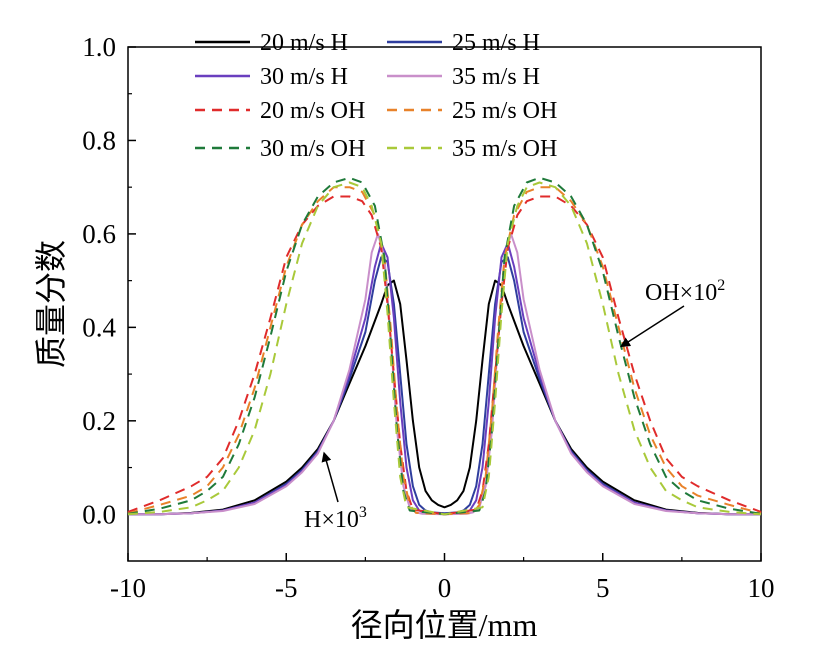  I want to click on y-tick-label: 0.0, so click(99, 514).